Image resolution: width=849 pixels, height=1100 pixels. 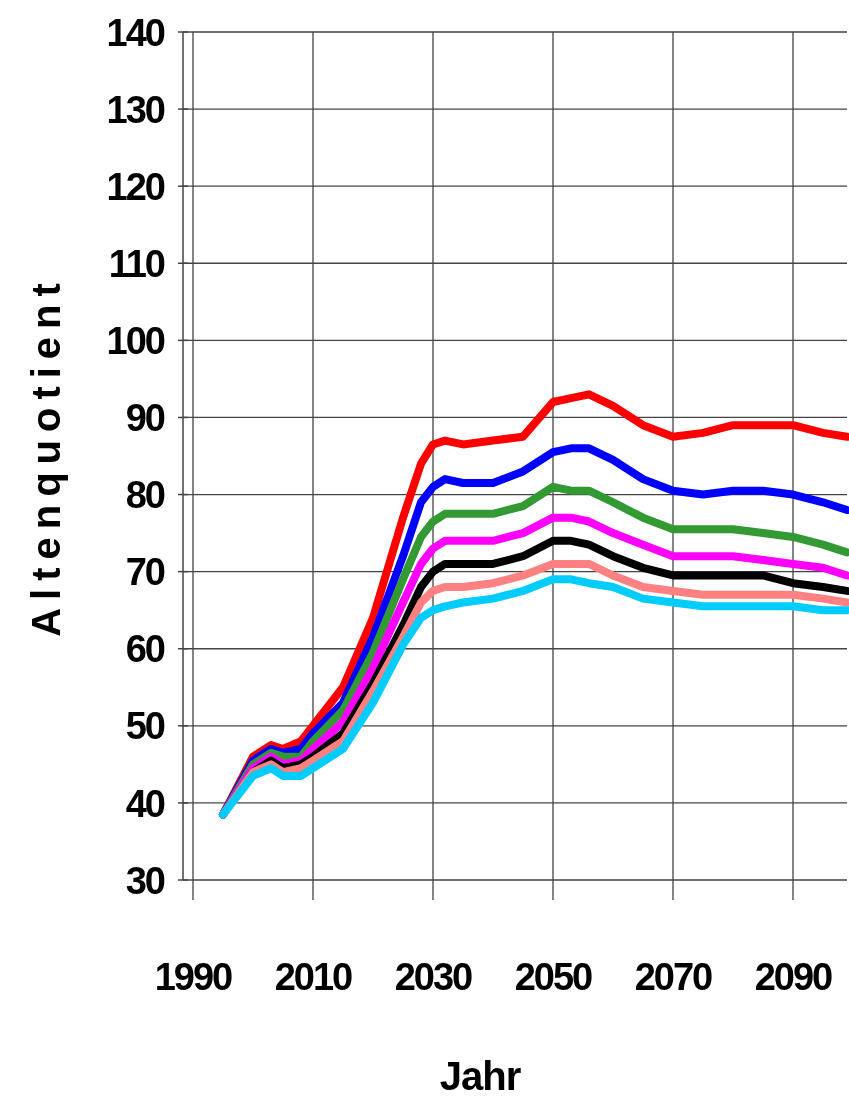 What do you see at coordinates (145, 418) in the screenshot?
I see `y-tick-label: 90` at bounding box center [145, 418].